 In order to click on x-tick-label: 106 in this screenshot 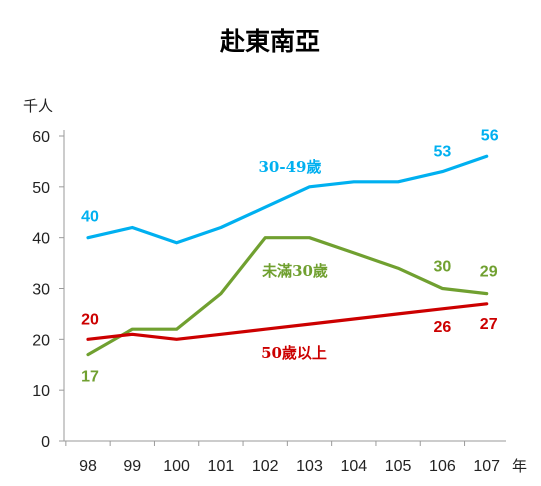, I will do `click(442, 466)`.